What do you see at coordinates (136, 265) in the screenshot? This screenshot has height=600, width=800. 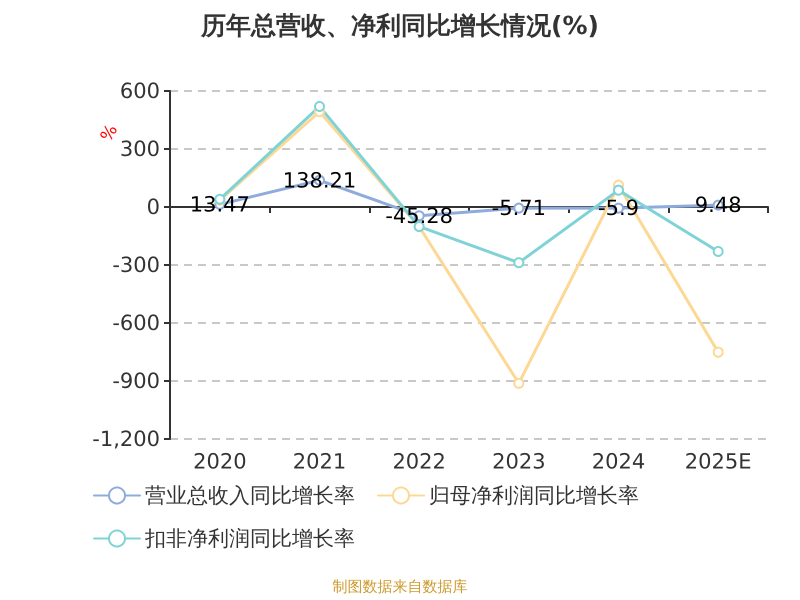 I see `y-tick-label: -300` at bounding box center [136, 265].